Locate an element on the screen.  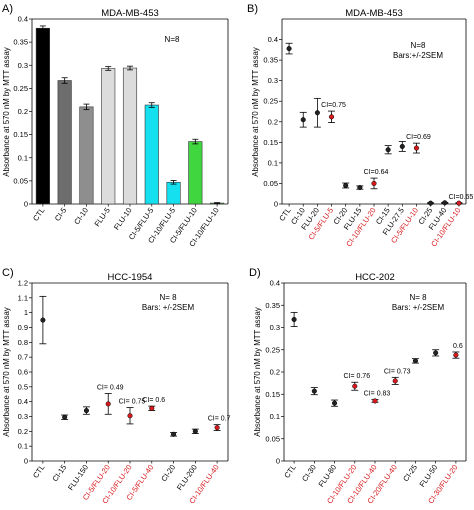
panel-letter: D) is located at coordinates (255, 273).